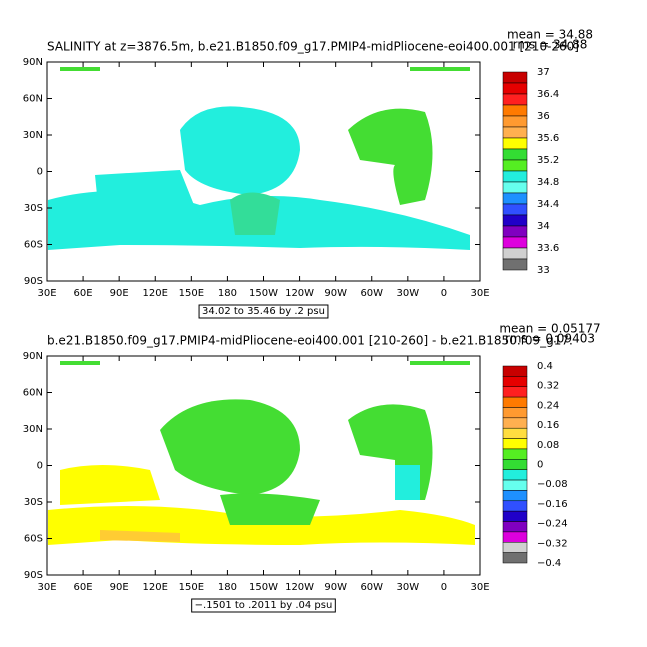  Describe the element at coordinates (550, 45) in the screenshot. I see `rms-label: rms = 34.88` at that location.